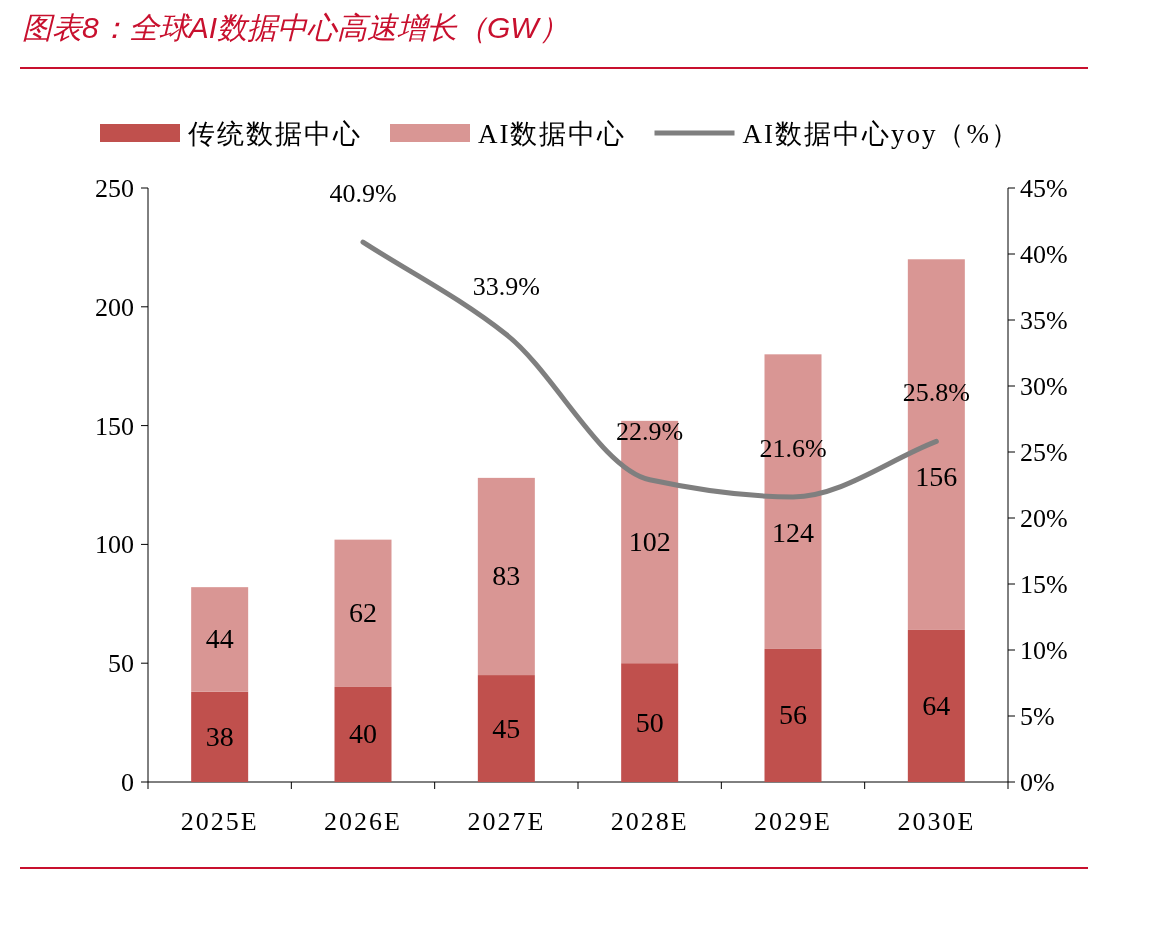  What do you see at coordinates (1044, 188) in the screenshot?
I see `y2-tick-label: 45%` at bounding box center [1044, 188].